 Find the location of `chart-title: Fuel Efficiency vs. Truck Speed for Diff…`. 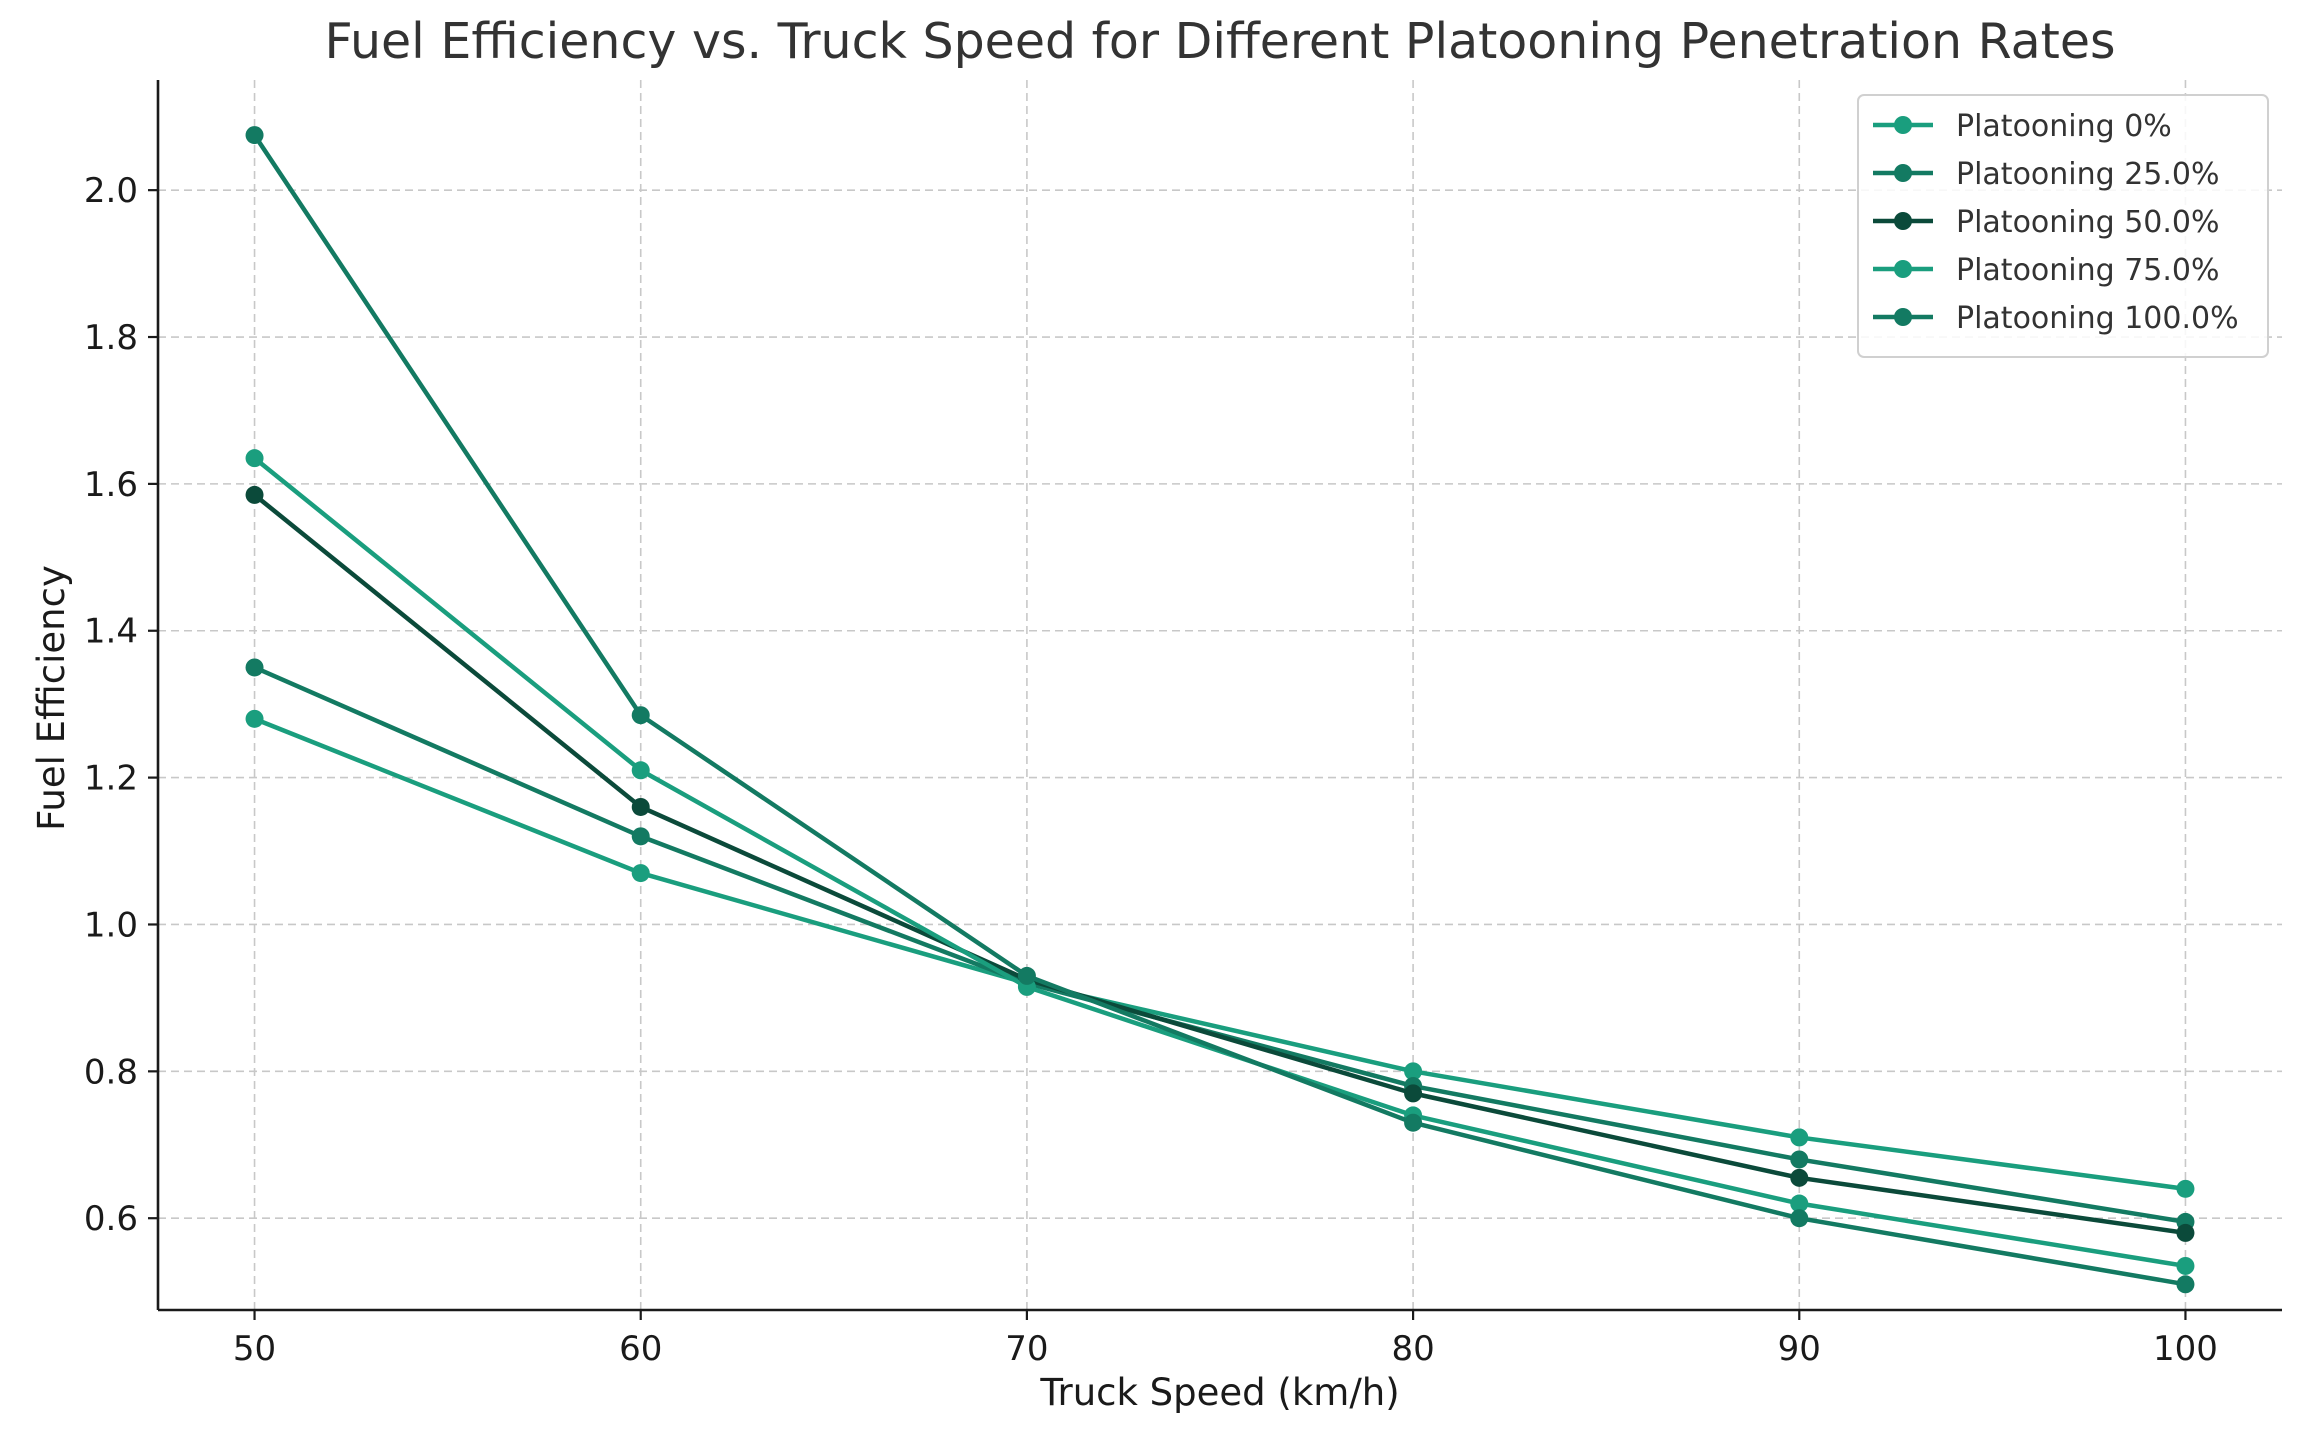

chart-title: Fuel Efficiency vs. Truck Speed for Diff… is located at coordinates (1219, 41).